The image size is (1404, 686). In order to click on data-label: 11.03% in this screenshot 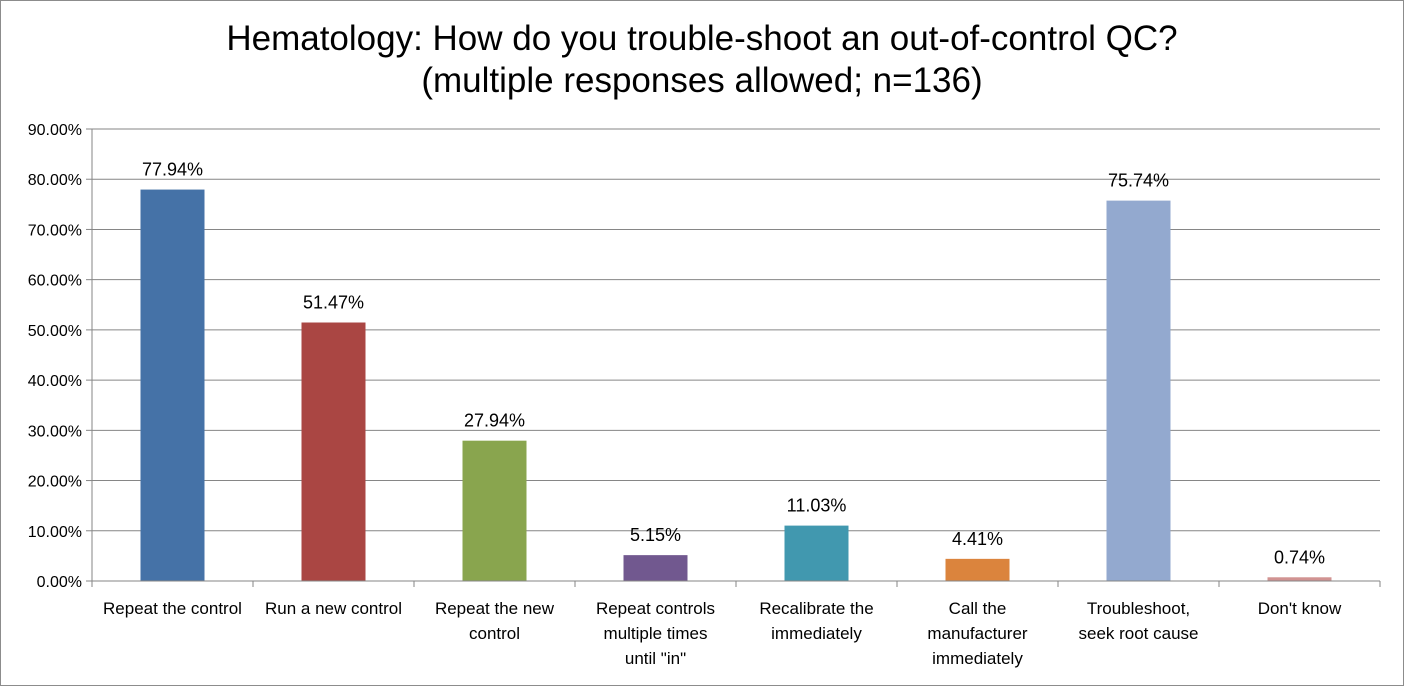, I will do `click(817, 506)`.